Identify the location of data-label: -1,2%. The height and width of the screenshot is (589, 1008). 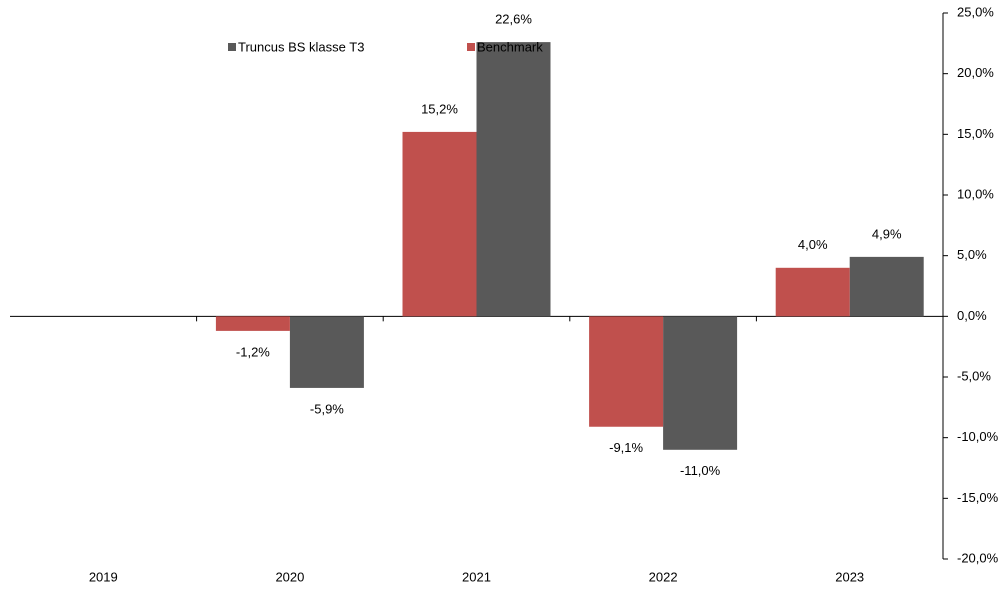
(253, 351).